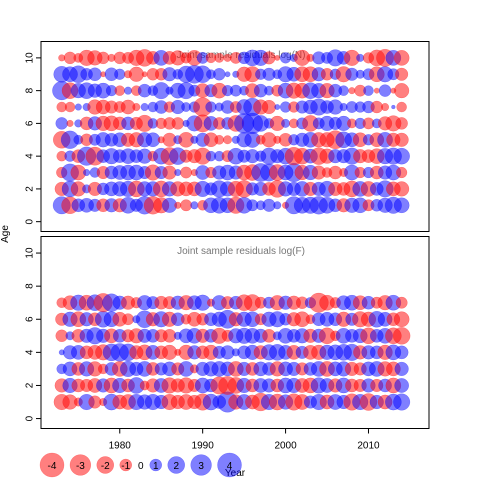 The height and width of the screenshot is (480, 480). I want to click on bubble-n-age9-1993, so click(227, 74).